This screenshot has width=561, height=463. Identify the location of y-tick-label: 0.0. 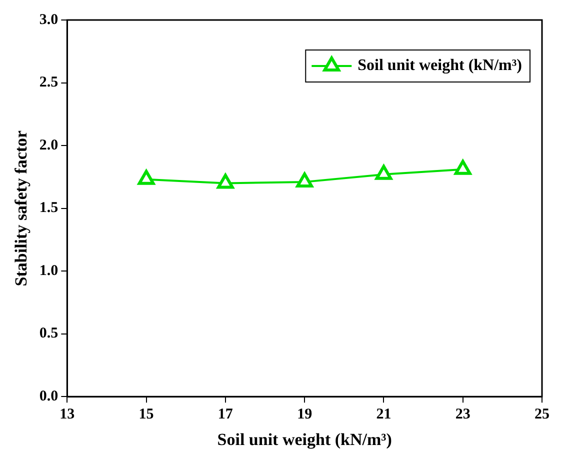
(48, 396).